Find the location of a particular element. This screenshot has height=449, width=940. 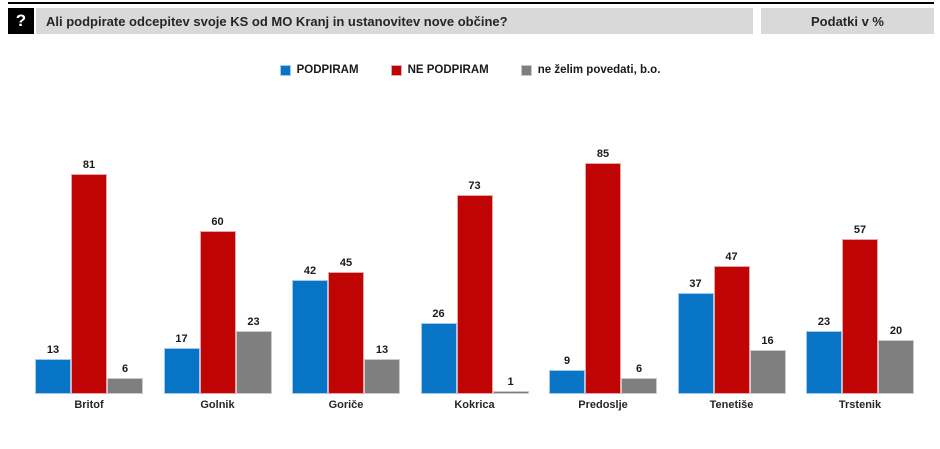

bar-group: 37 47 16 Tenetiše is located at coordinates (732, 275).